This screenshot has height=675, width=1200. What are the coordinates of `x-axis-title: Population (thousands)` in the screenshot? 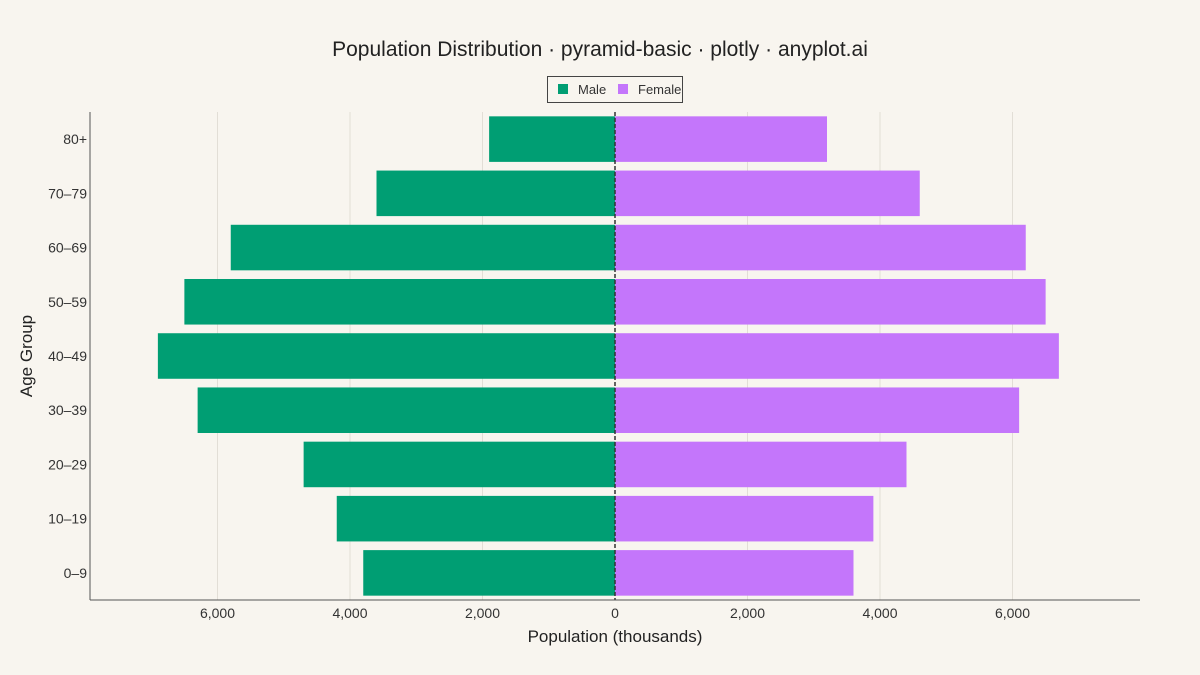 It's located at (615, 636).